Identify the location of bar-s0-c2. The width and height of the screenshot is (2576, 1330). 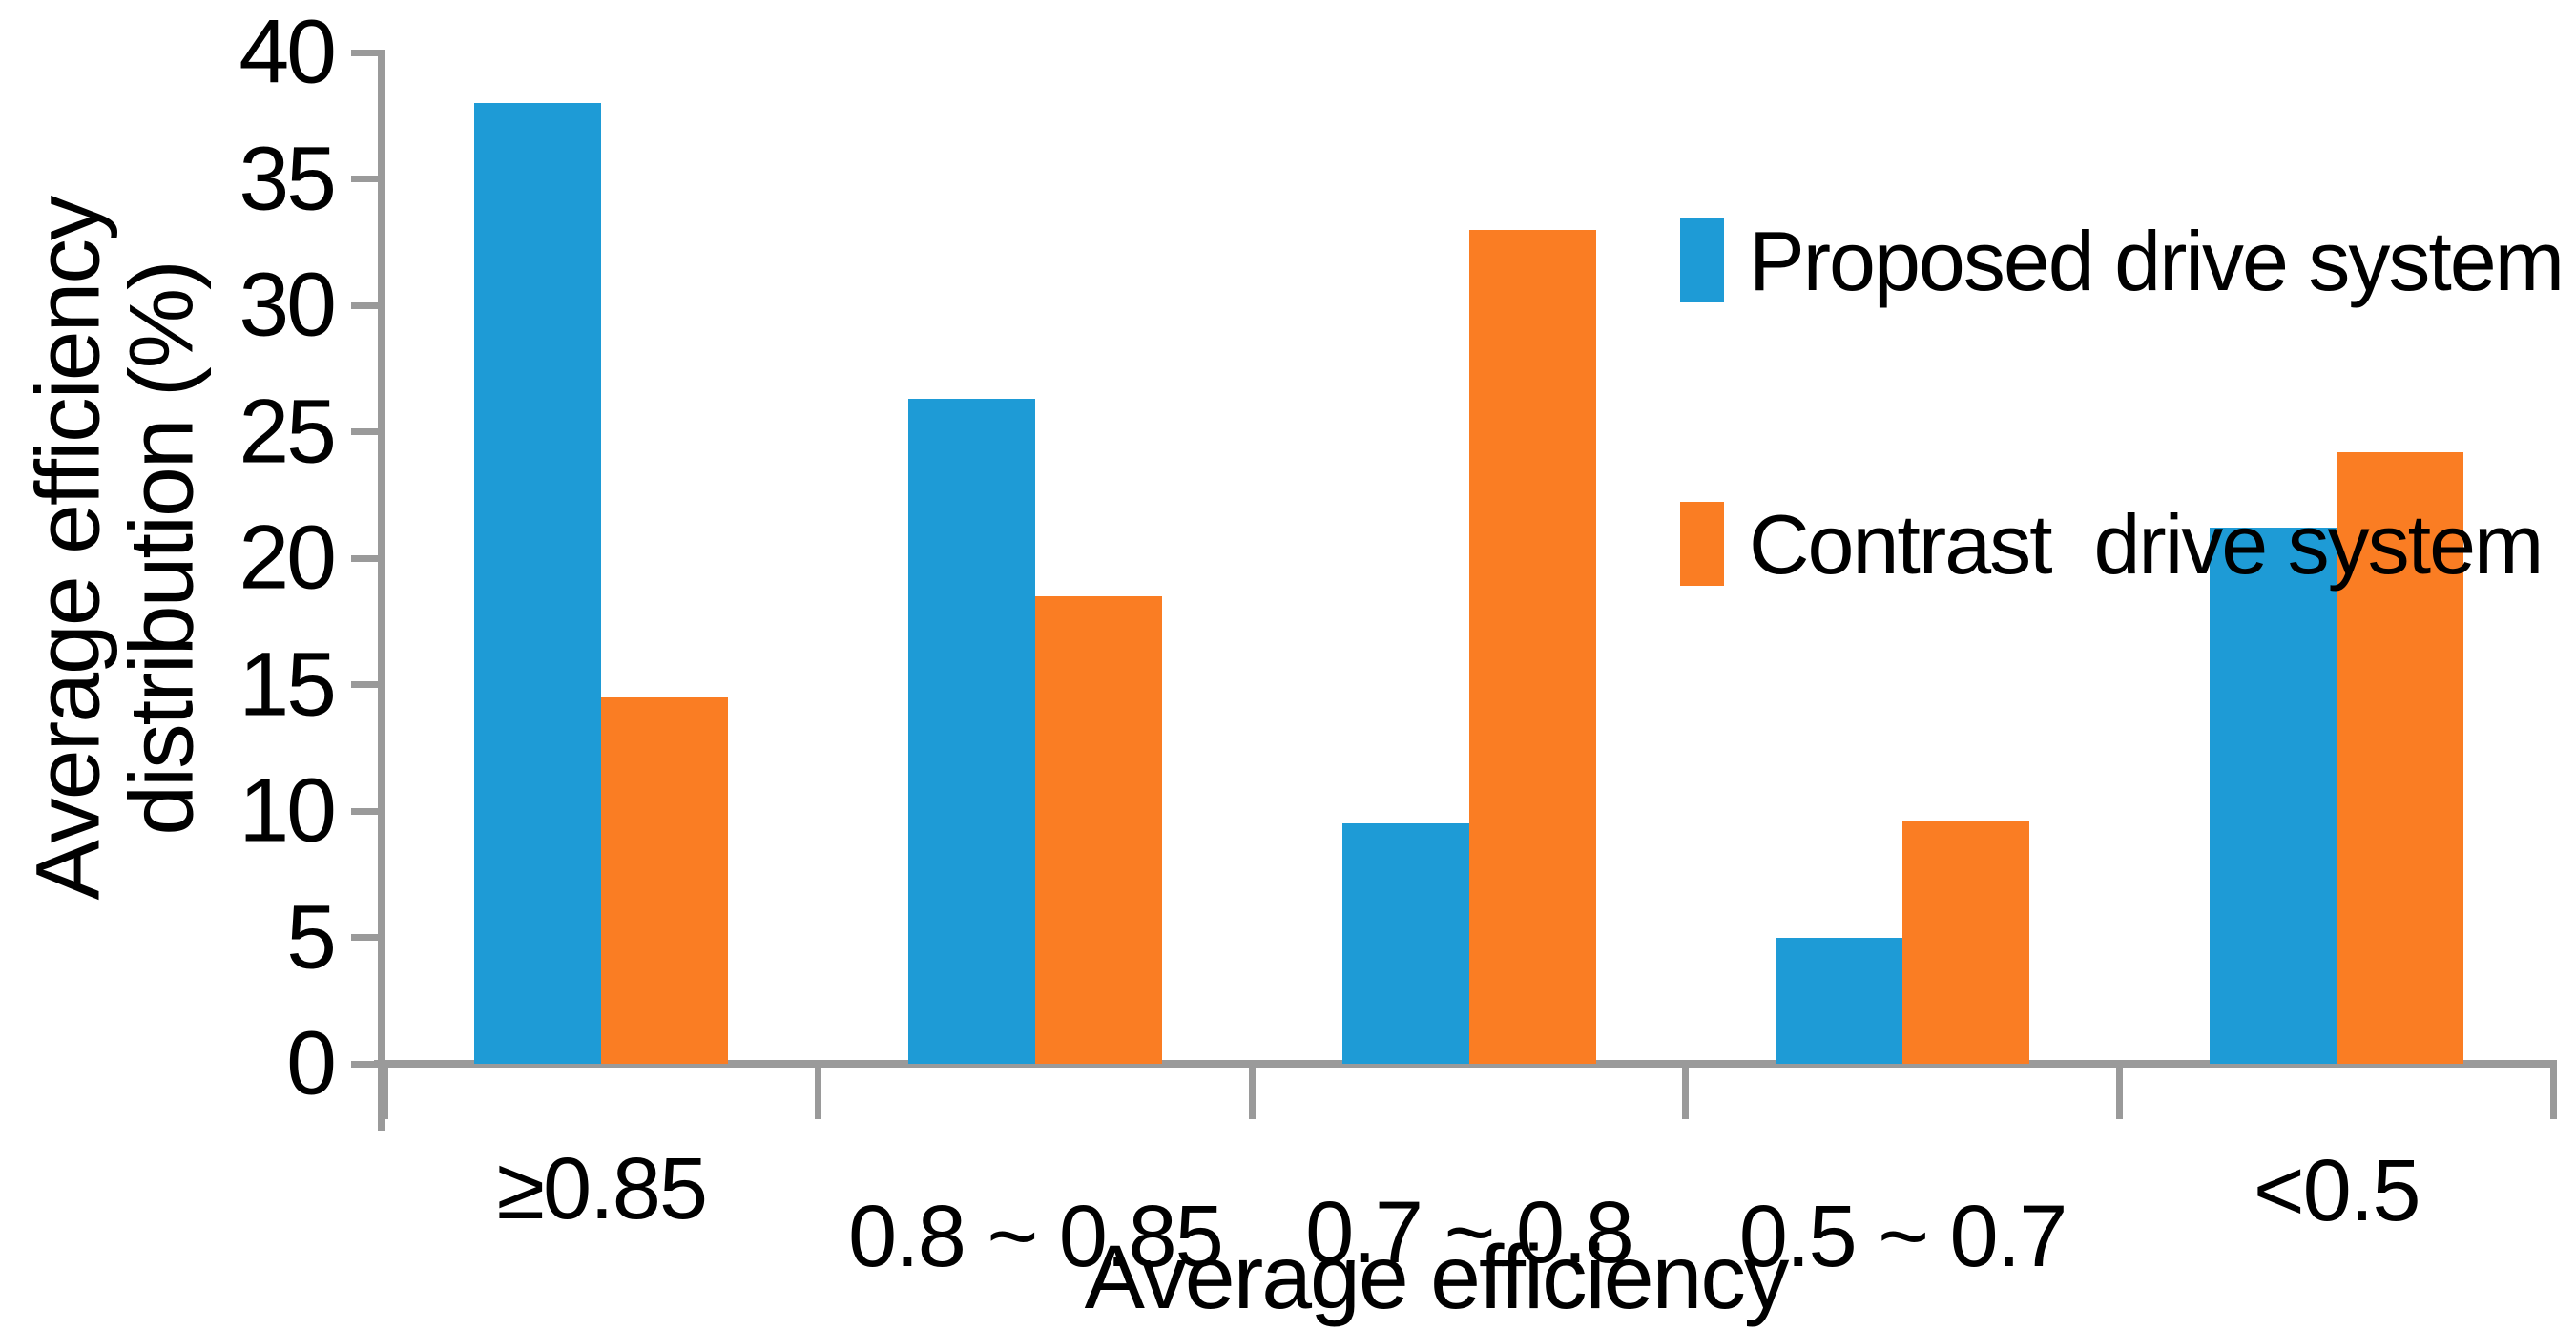
(1405, 944).